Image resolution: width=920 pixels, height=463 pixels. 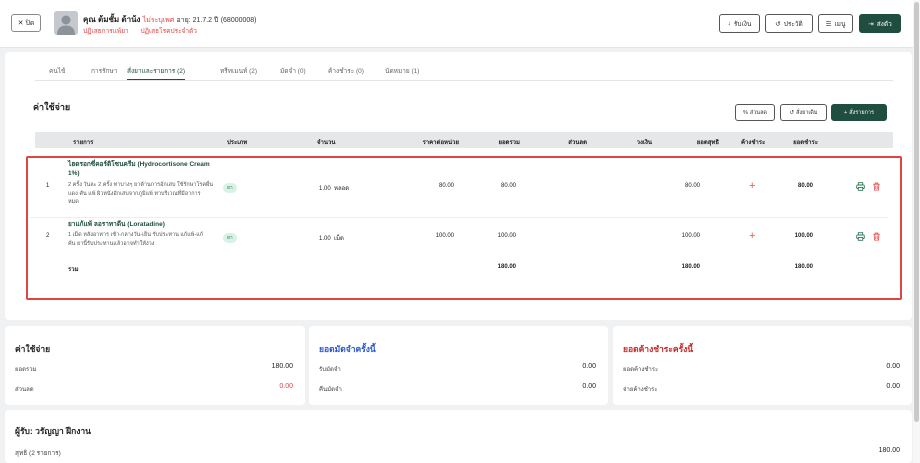 What do you see at coordinates (38, 453) in the screenshot?
I see `net-items-label: สุทธิ (2 รายการ)` at bounding box center [38, 453].